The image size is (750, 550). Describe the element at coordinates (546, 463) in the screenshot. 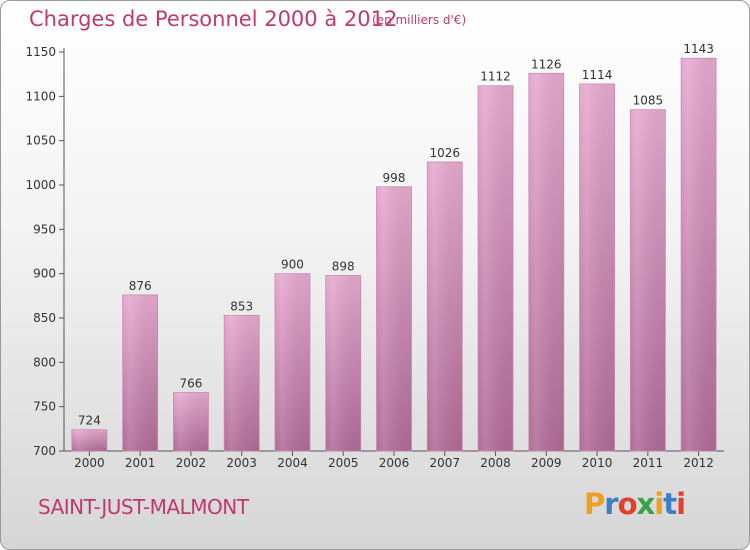

I see `x-tick-label: 2009` at that location.